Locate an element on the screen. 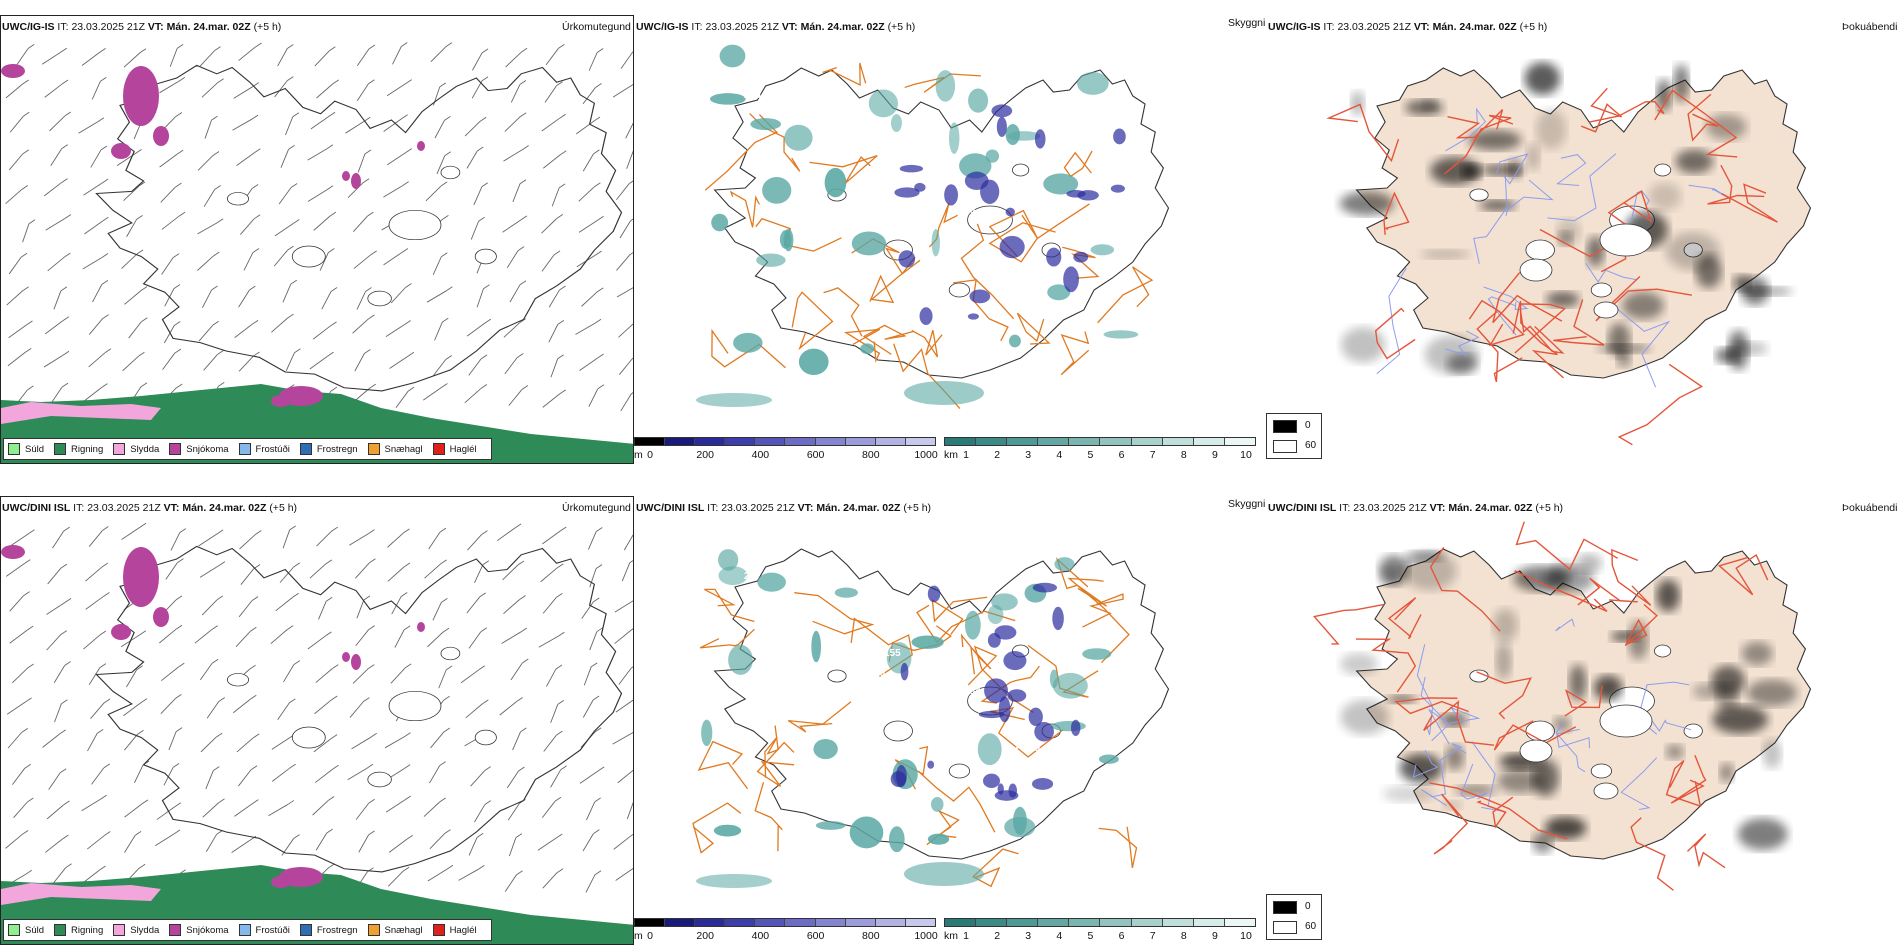 The height and width of the screenshot is (950, 1900). iceland-coastline is located at coordinates (359, 709).